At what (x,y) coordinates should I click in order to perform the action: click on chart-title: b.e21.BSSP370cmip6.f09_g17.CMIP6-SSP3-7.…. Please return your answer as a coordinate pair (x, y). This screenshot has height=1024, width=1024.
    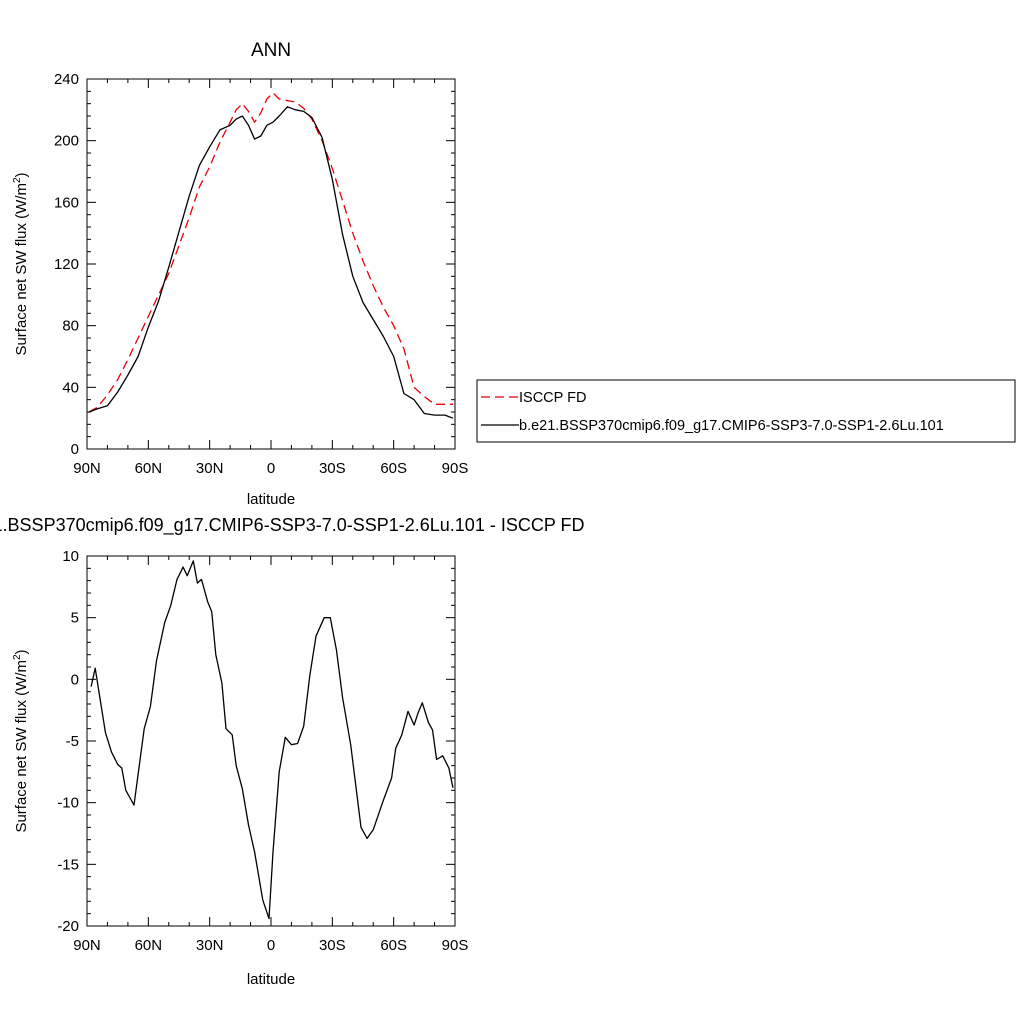
    Looking at the image, I should click on (292, 525).